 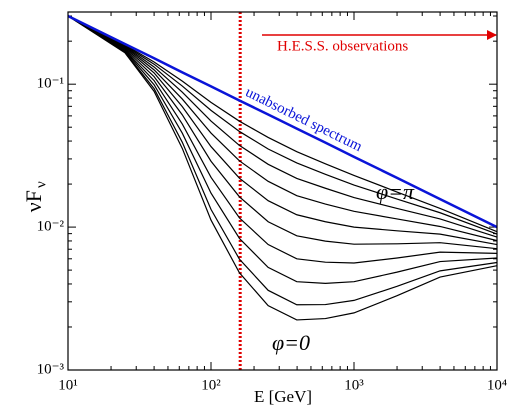 I want to click on x-tick-label: 10², so click(x=211, y=385).